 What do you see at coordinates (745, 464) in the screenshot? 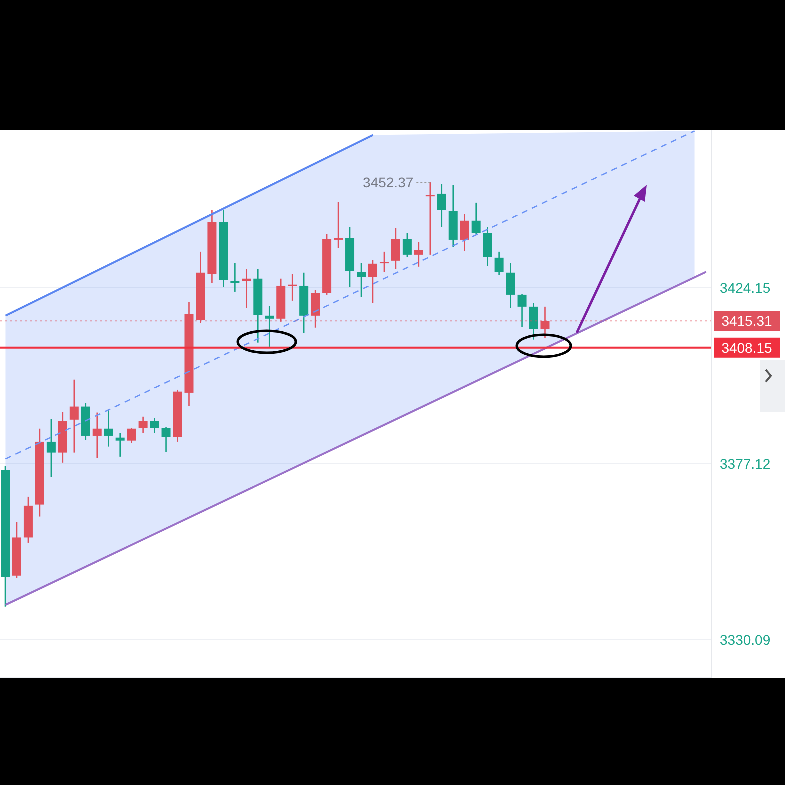
I see `y-tick-label: 3377.12` at bounding box center [745, 464].